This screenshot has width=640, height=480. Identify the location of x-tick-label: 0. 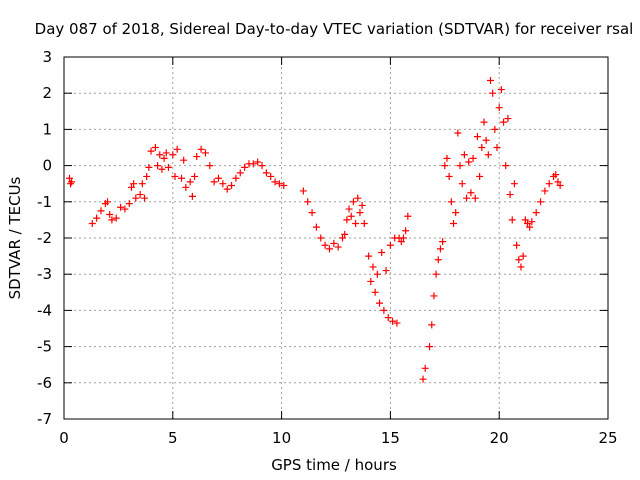
(64, 438).